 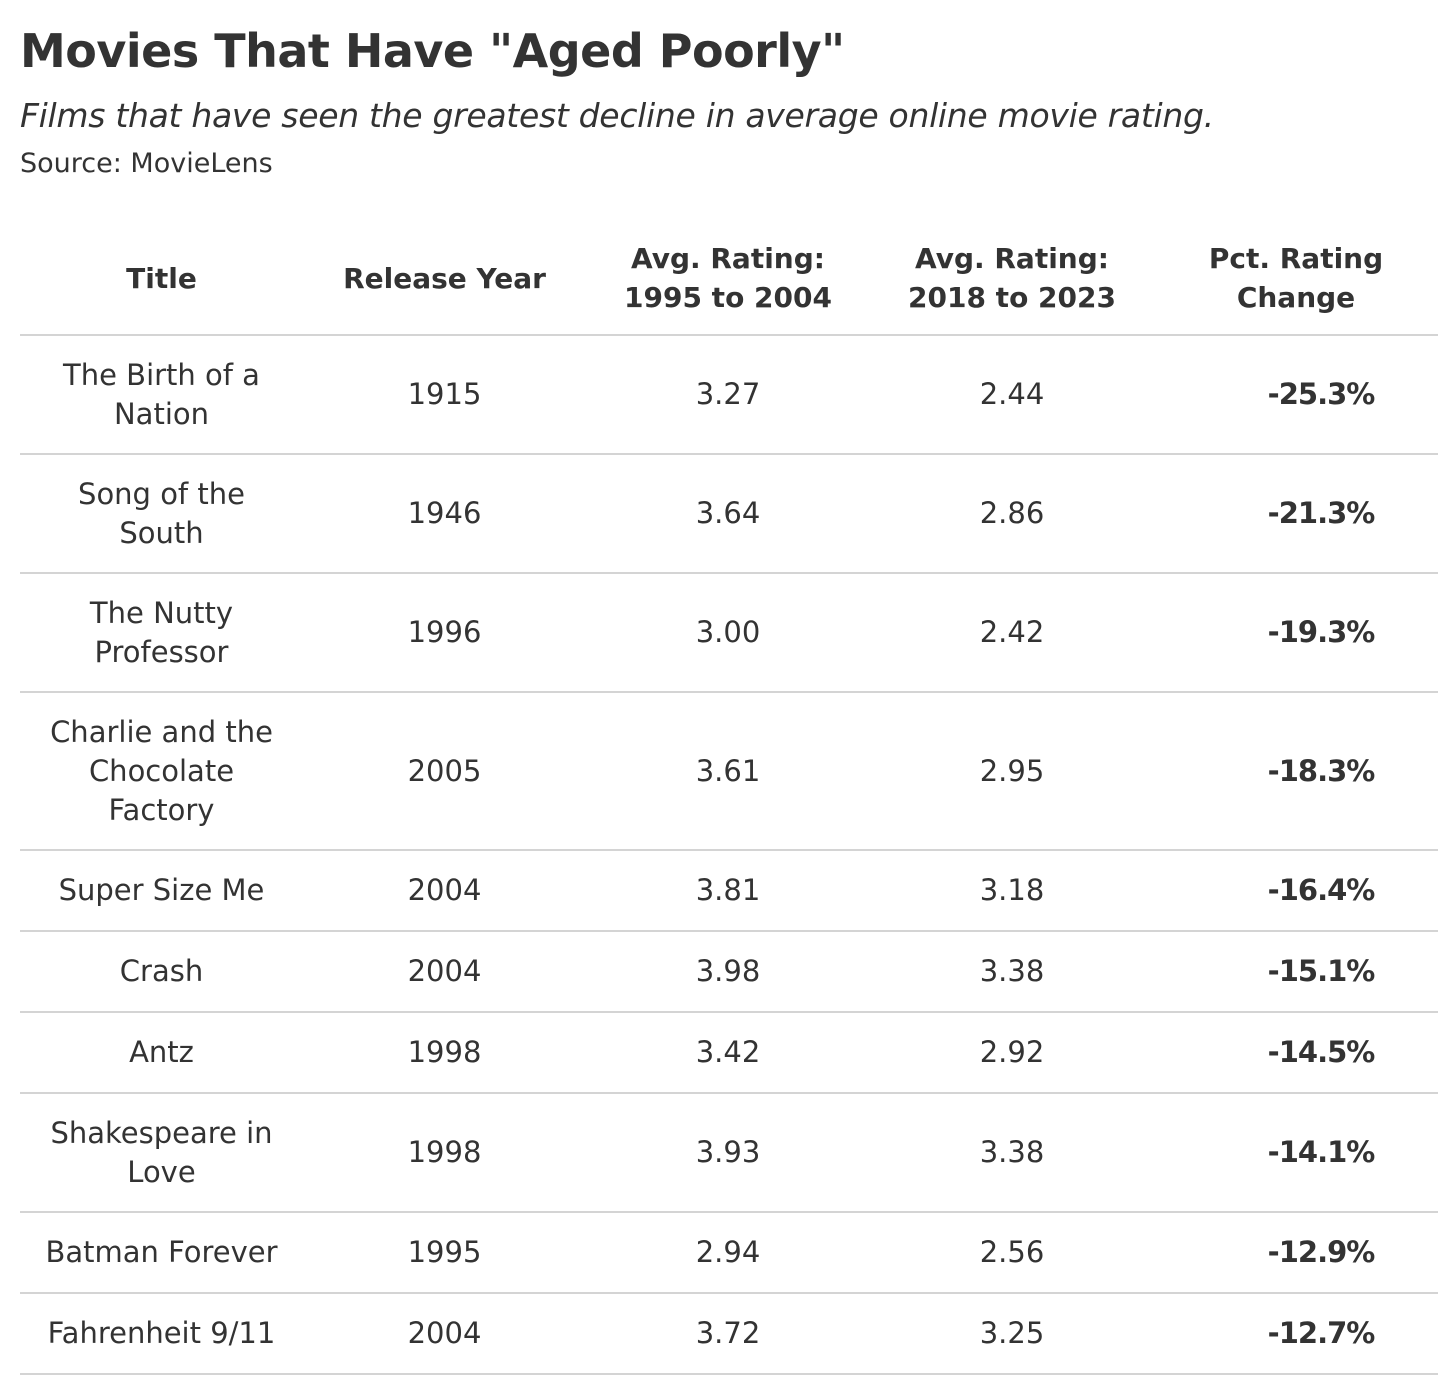 What do you see at coordinates (1296, 279) in the screenshot?
I see `column-header-pct-change: Pct. Rating Change` at bounding box center [1296, 279].